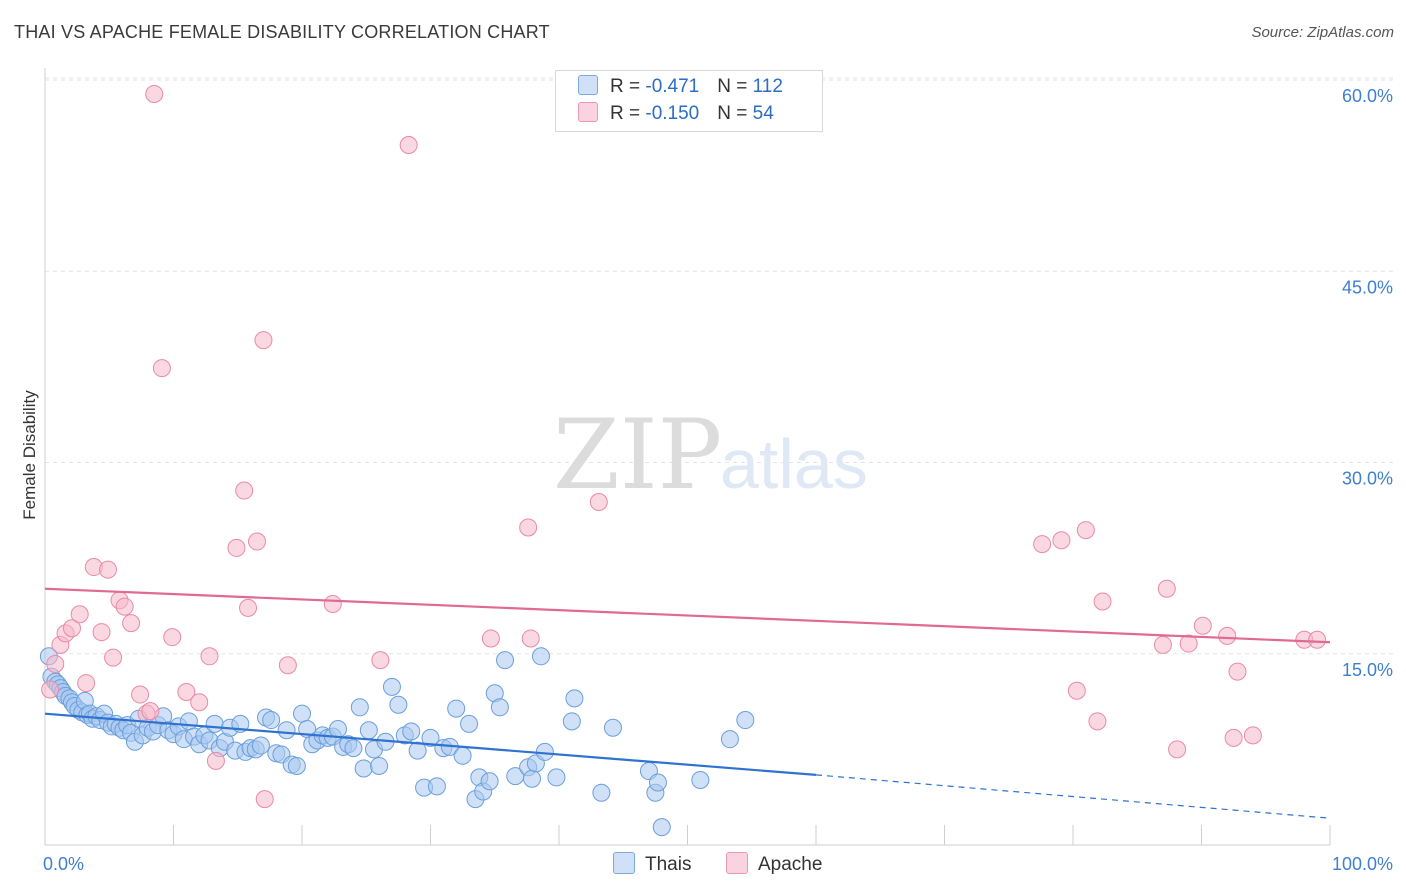 This screenshot has width=1406, height=892. Describe the element at coordinates (767, 86) in the screenshot. I see `n-value-thais: 112` at that location.